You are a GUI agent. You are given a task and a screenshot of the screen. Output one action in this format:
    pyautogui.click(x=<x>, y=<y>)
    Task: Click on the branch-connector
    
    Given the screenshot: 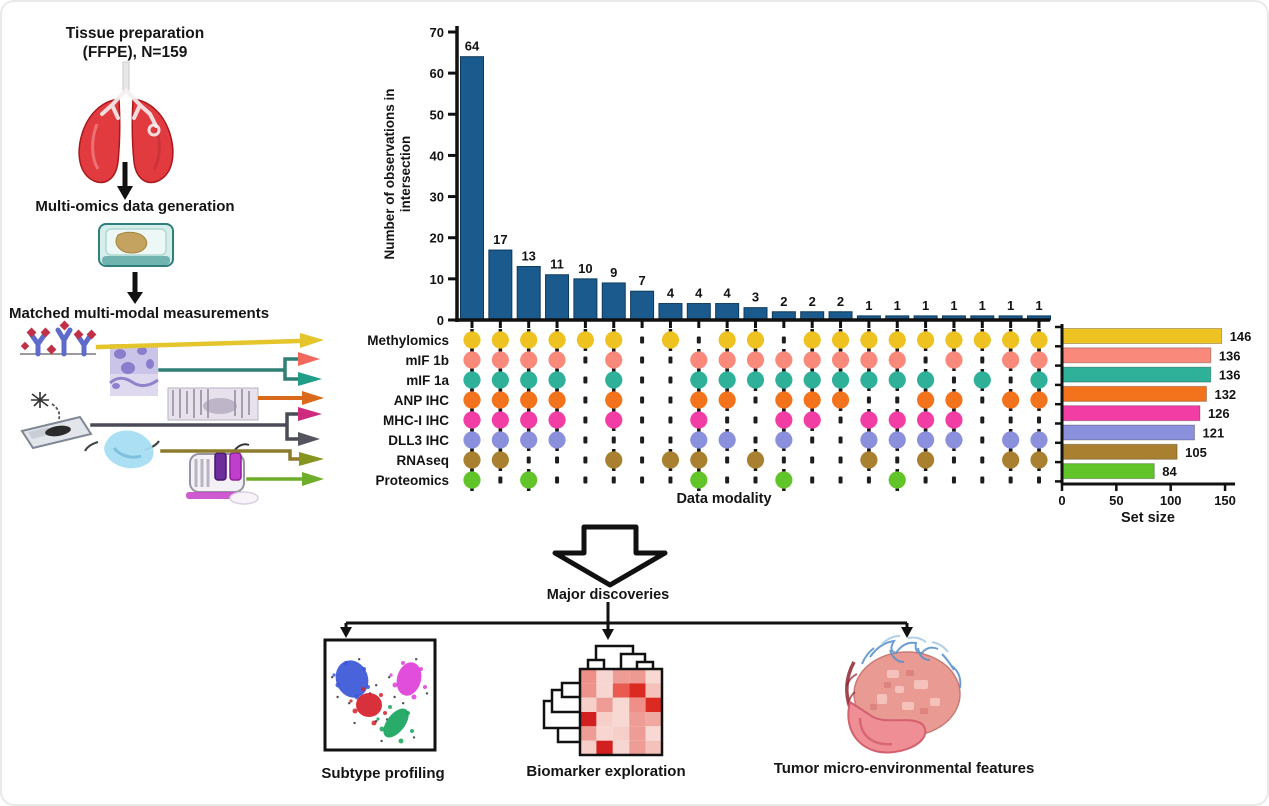 What is the action you would take?
    pyautogui.click(x=626, y=621)
    